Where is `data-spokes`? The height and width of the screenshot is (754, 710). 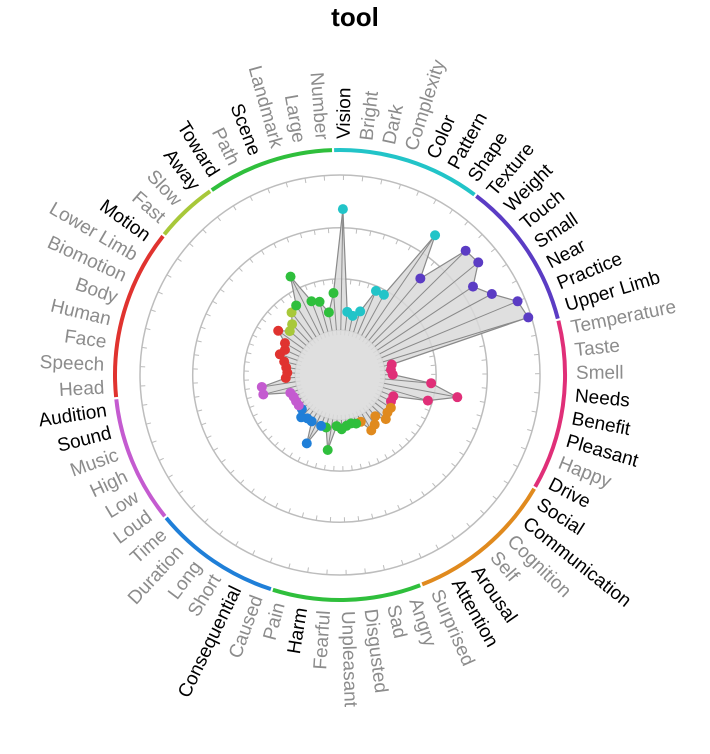
data-spokes is located at coordinates (395, 330).